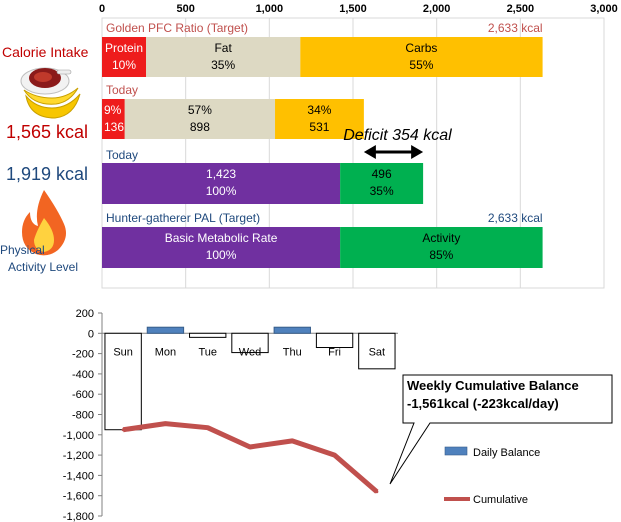  I want to click on segment-label: Basic Metabolic Rate, so click(221, 238).